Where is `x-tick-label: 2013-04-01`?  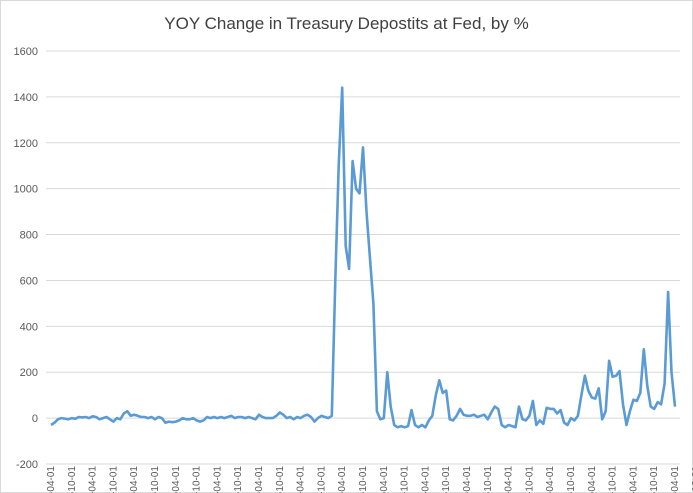 x-tick-label: 2013-04-01 is located at coordinates (550, 479).